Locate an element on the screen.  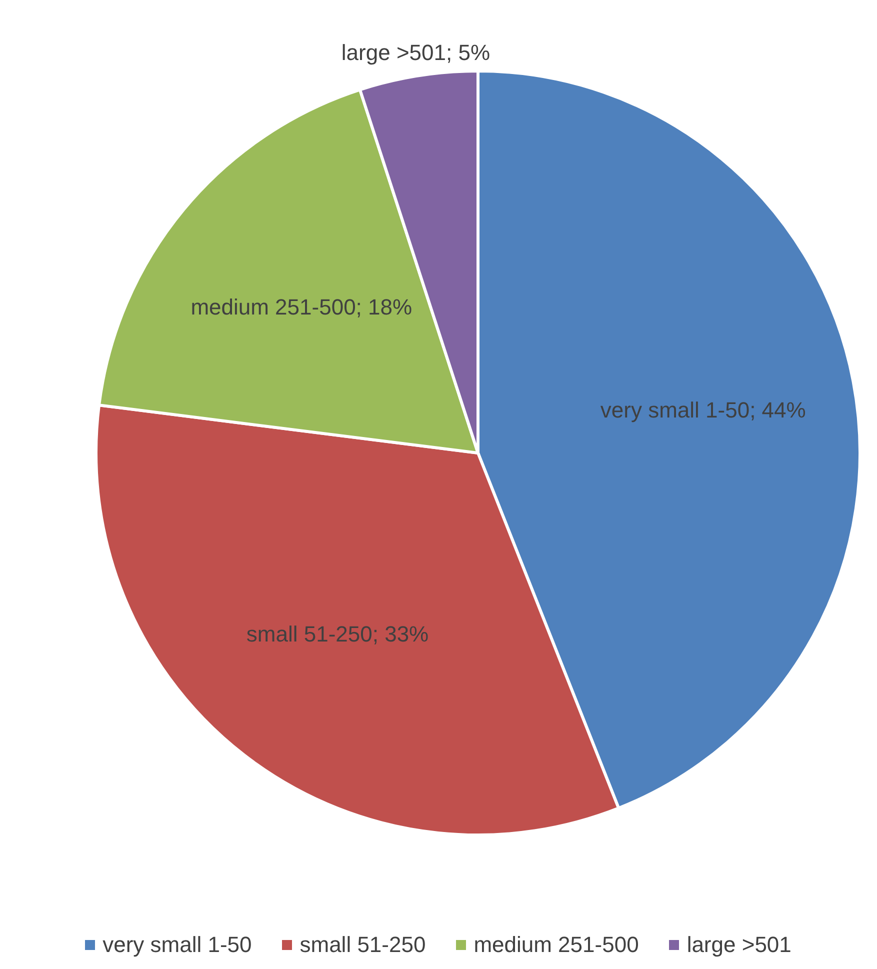
legend-label: small 51-250 is located at coordinates (362, 945).